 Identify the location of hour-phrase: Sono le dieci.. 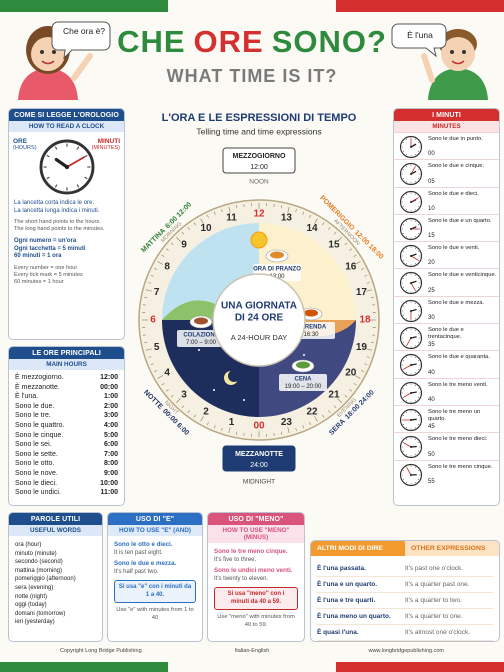
(36, 483).